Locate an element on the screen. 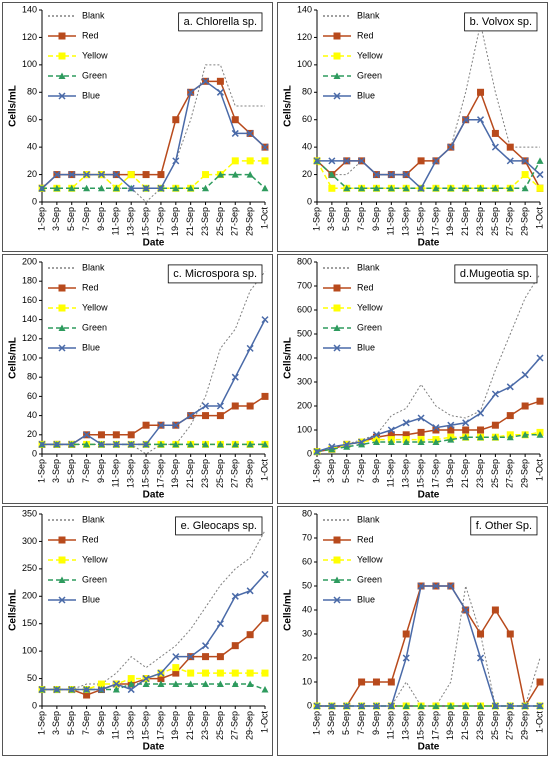 Image resolution: width=550 pixels, height=757 pixels. x-tick-label: 23-Sep is located at coordinates (205, 221).